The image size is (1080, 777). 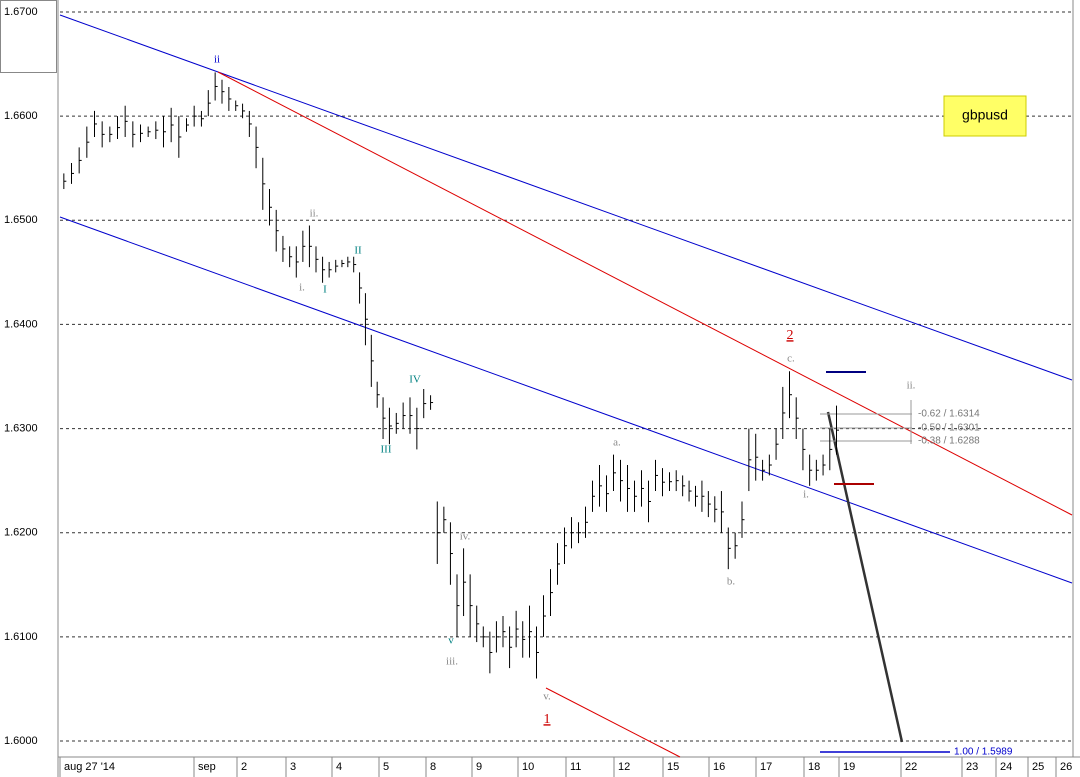 I want to click on x-tick-label: 11, so click(x=575, y=767).